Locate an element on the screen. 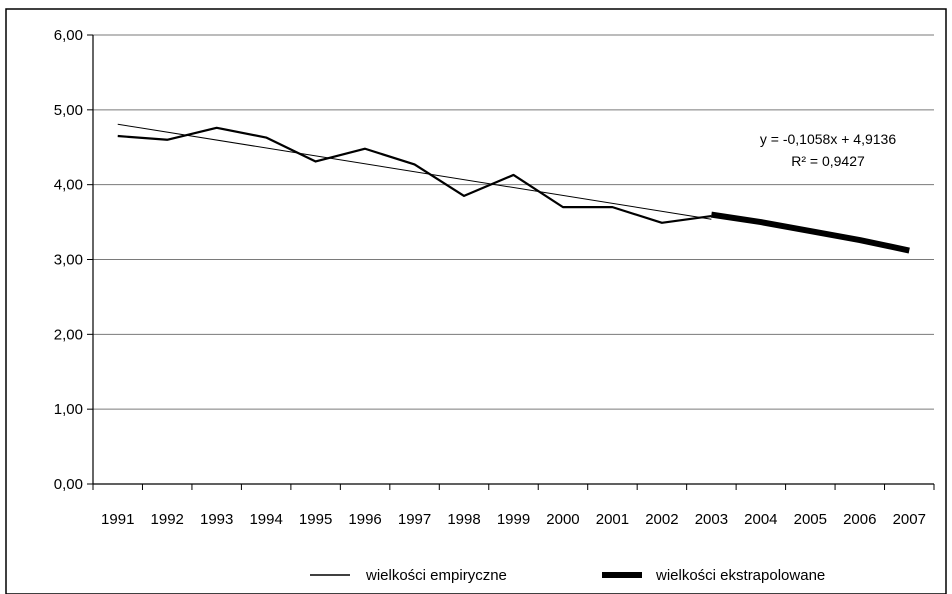 The width and height of the screenshot is (952, 594). legend-label-ekstrapolowane: wielkości ekstrapolowane is located at coordinates (740, 575).